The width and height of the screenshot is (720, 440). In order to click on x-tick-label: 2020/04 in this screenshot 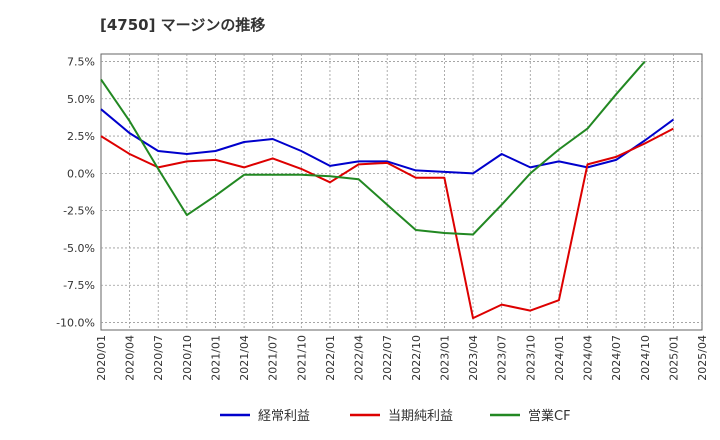, I will do `click(130, 358)`.